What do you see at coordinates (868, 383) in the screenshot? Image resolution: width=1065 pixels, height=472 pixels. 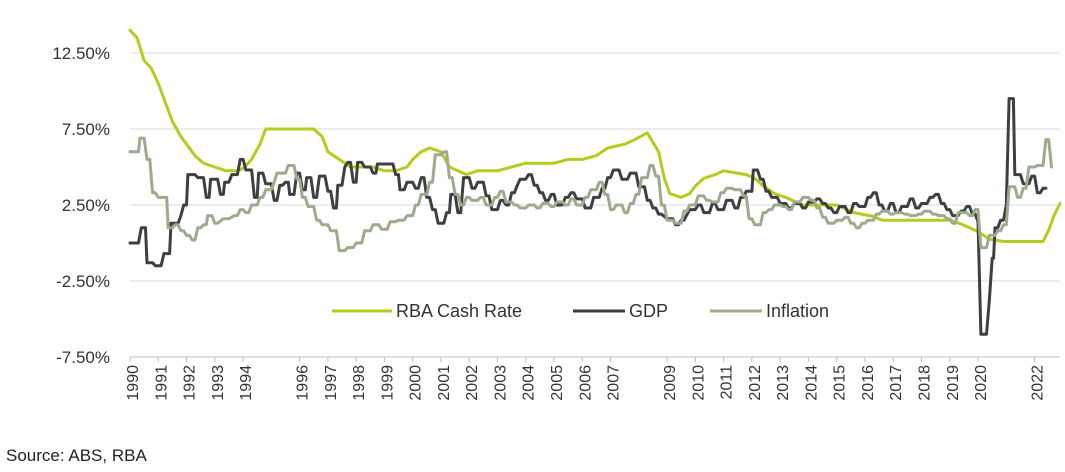 I see `x-tick-label: 2016` at bounding box center [868, 383].